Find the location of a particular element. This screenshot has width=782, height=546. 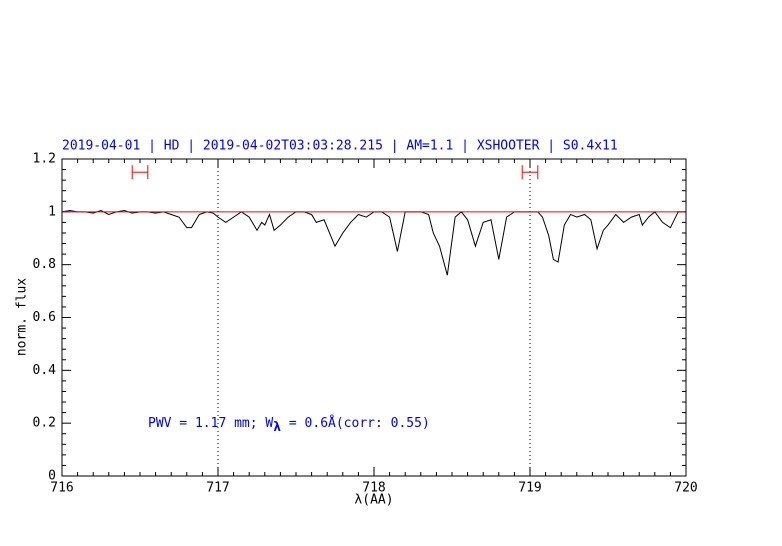

y-axis-label: norm. flux is located at coordinates (22, 317).